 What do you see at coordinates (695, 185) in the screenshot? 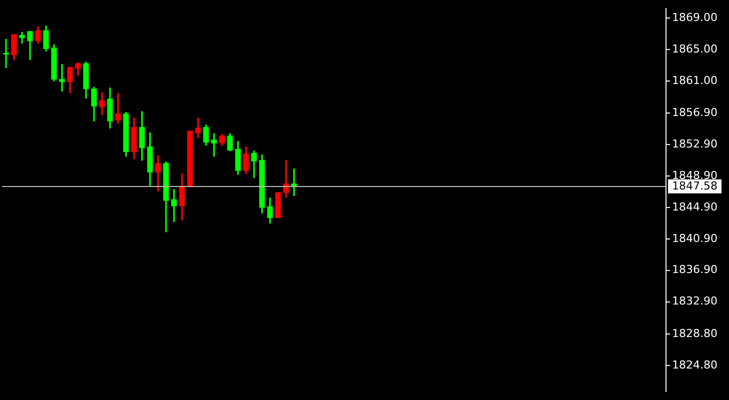
I see `ref-line-label: 1847.58` at bounding box center [695, 185].